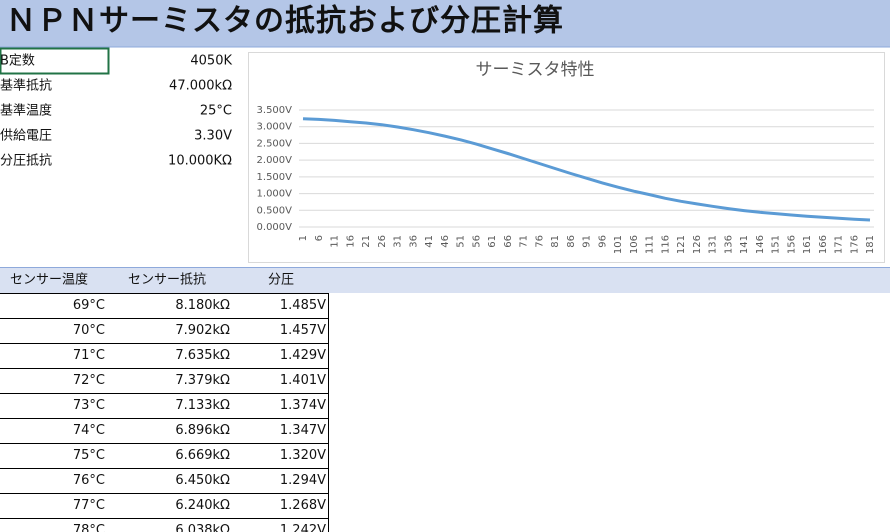 The height and width of the screenshot is (532, 890). What do you see at coordinates (26, 161) in the screenshot?
I see `param-label: 分圧抵抗` at bounding box center [26, 161].